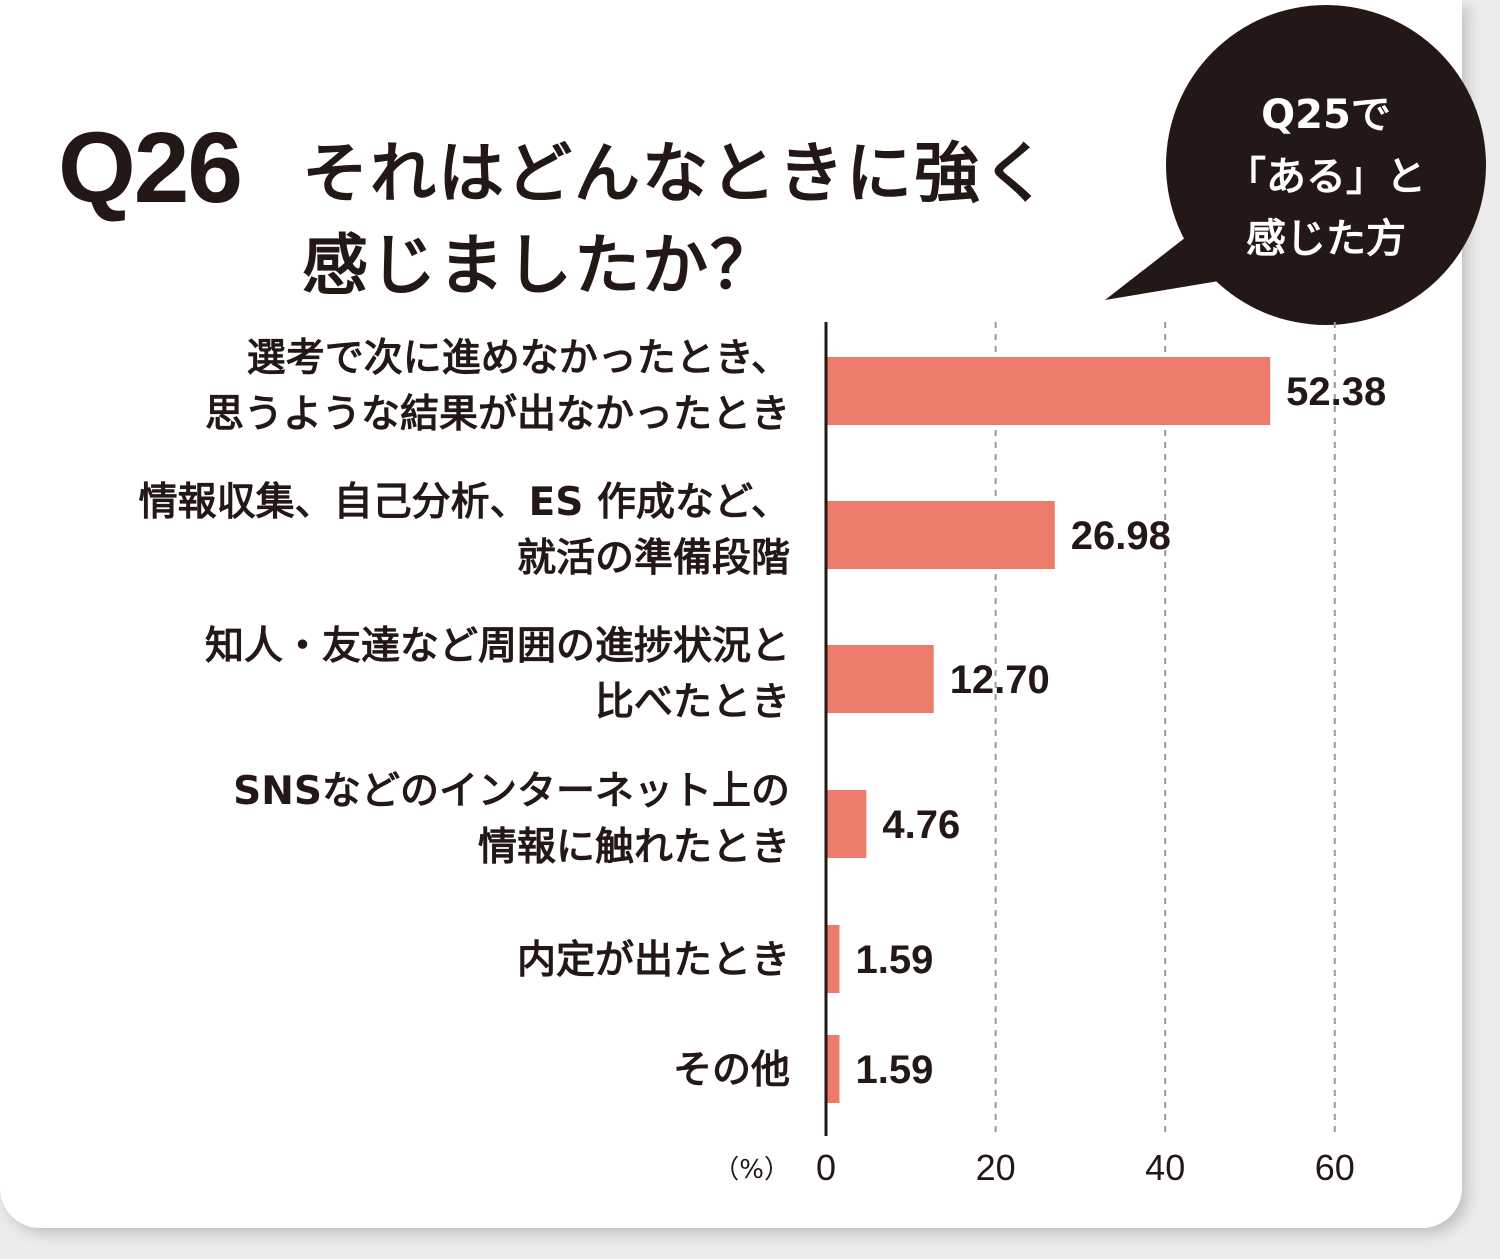 Image resolution: width=1500 pixels, height=1259 pixels. What do you see at coordinates (497, 646) in the screenshot?
I see `category-label: 知人・友達など周囲の進捗状況と` at bounding box center [497, 646].